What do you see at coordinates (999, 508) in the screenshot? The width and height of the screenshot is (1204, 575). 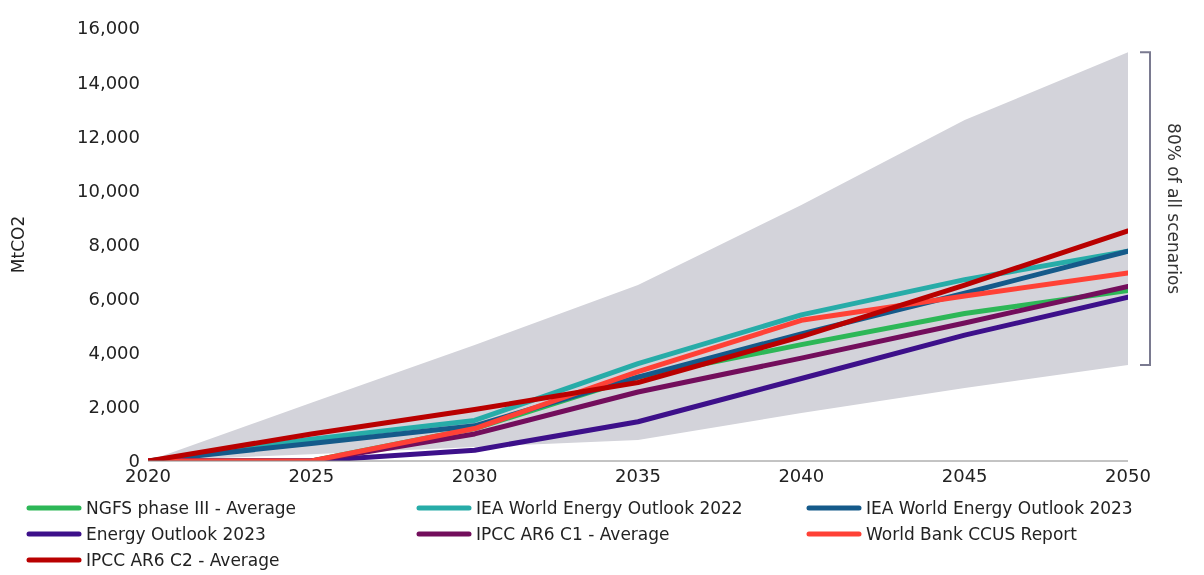 I see `legend-label: IEA World Energy Outlook 2023` at bounding box center [999, 508].